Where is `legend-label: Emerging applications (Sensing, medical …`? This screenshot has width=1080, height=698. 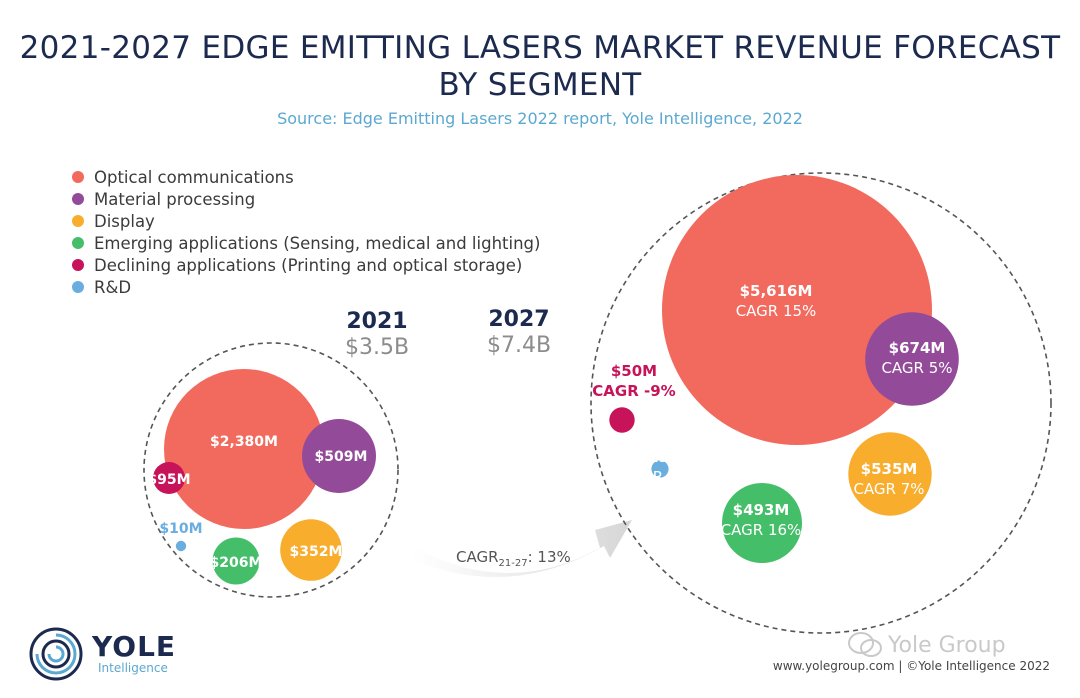
legend-label: Emerging applications (Sensing, medical … is located at coordinates (317, 243).